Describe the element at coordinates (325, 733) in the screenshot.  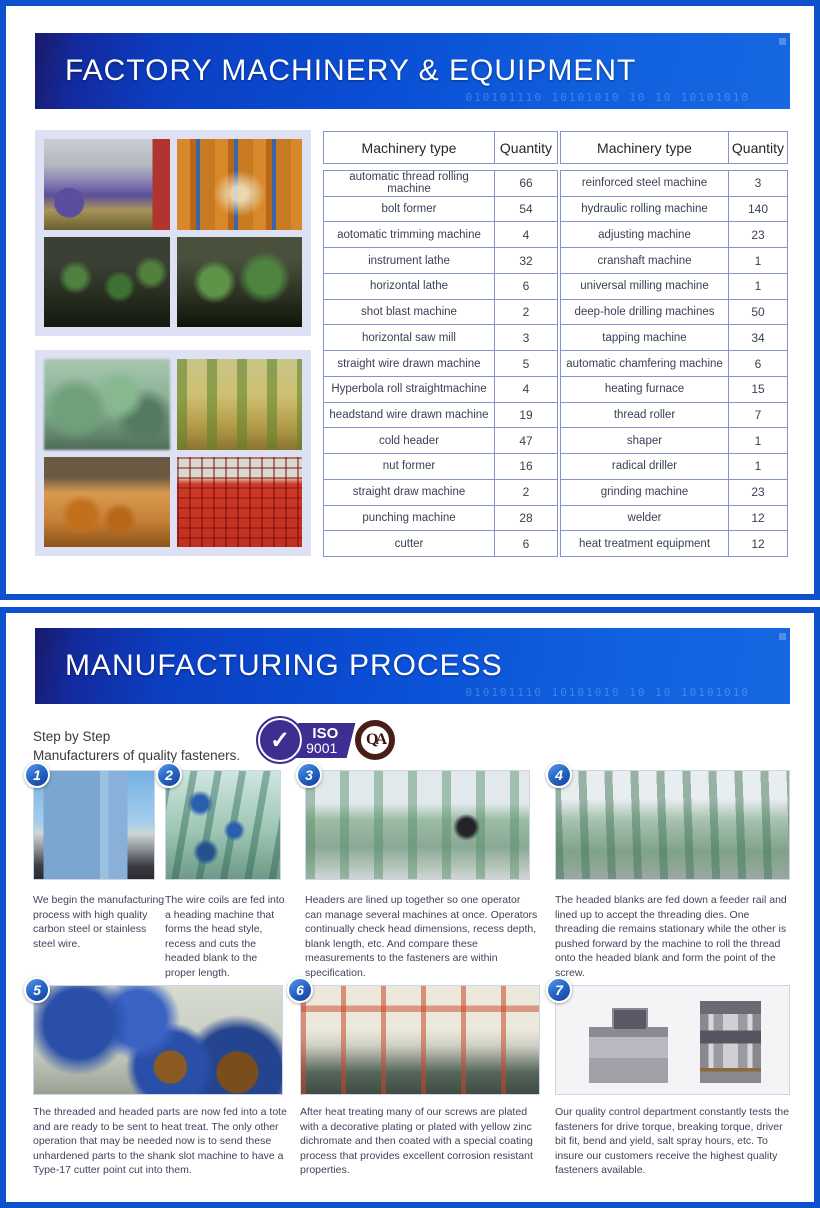
I see `iso-label: ISO` at that location.